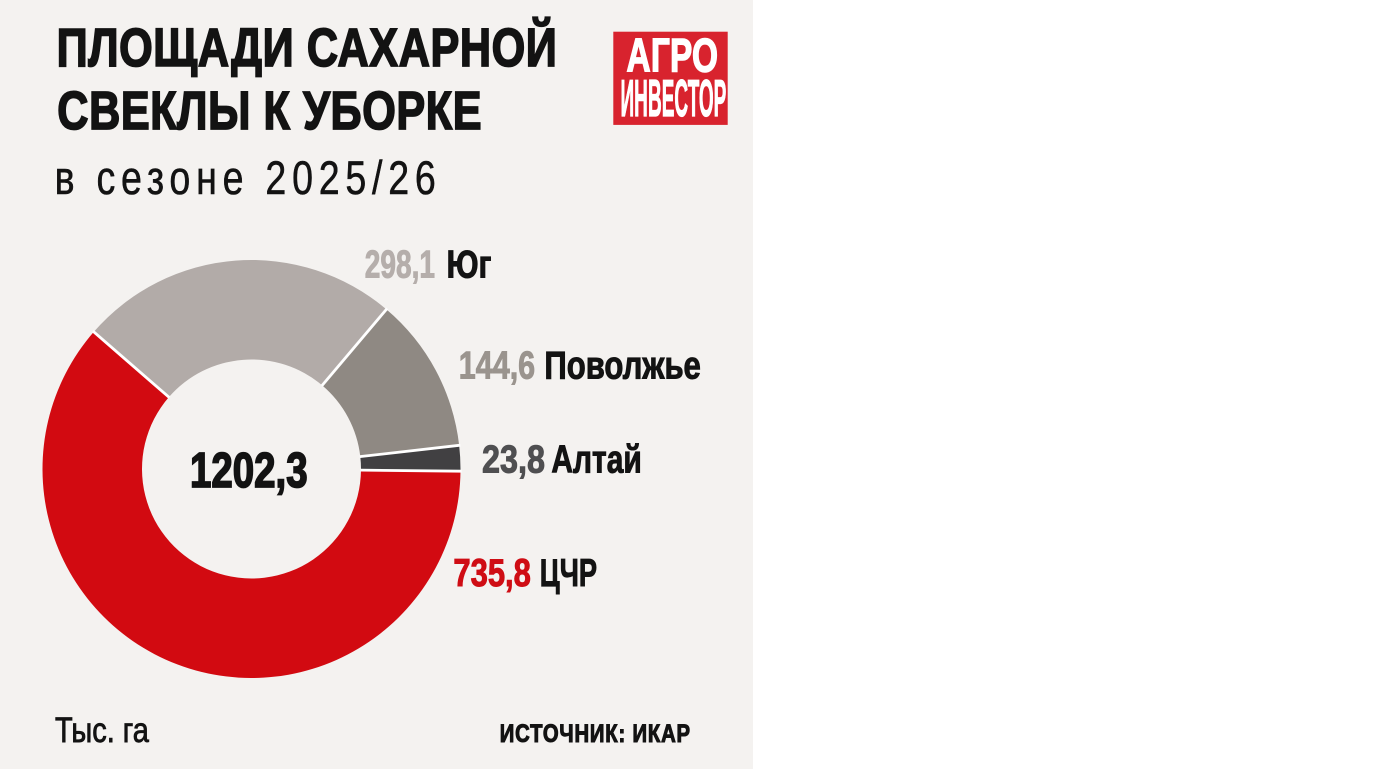 This screenshot has width=1379, height=774. I want to click on svg-text: Алтай, so click(596, 460).